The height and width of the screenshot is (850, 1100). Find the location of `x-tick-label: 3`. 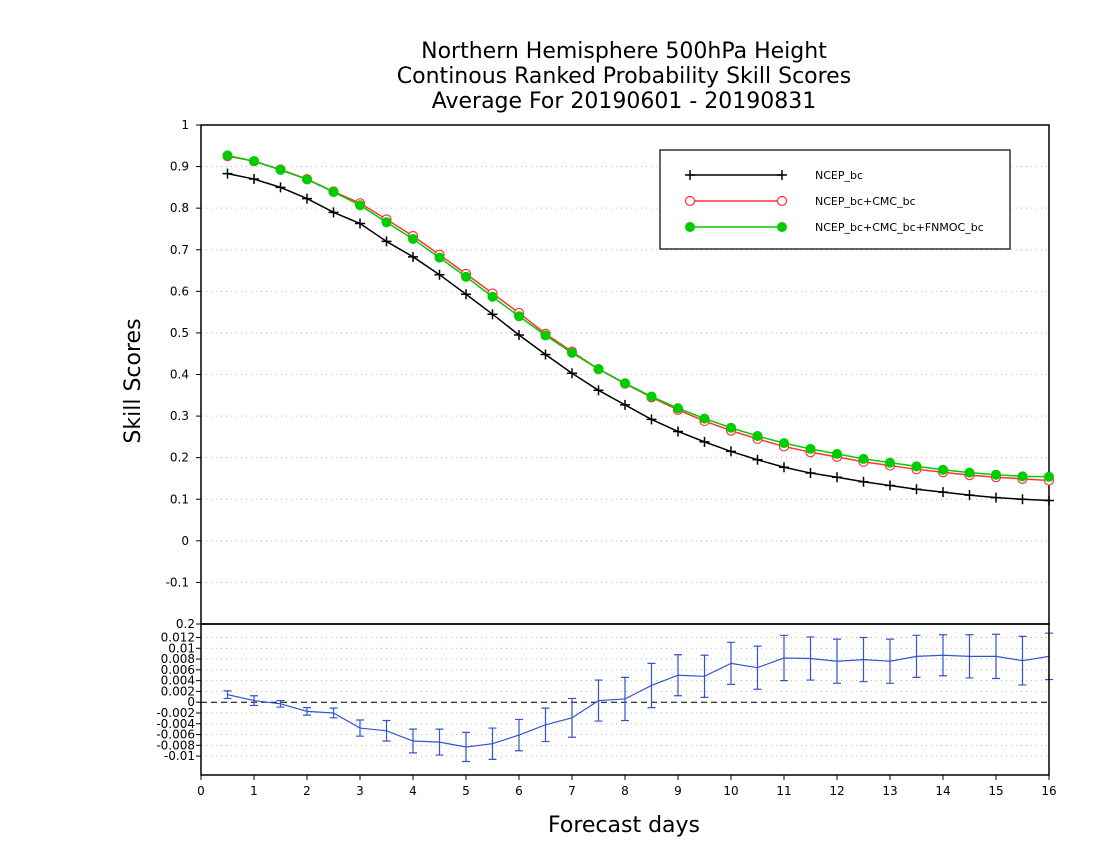

x-tick-label: 3 is located at coordinates (360, 791).